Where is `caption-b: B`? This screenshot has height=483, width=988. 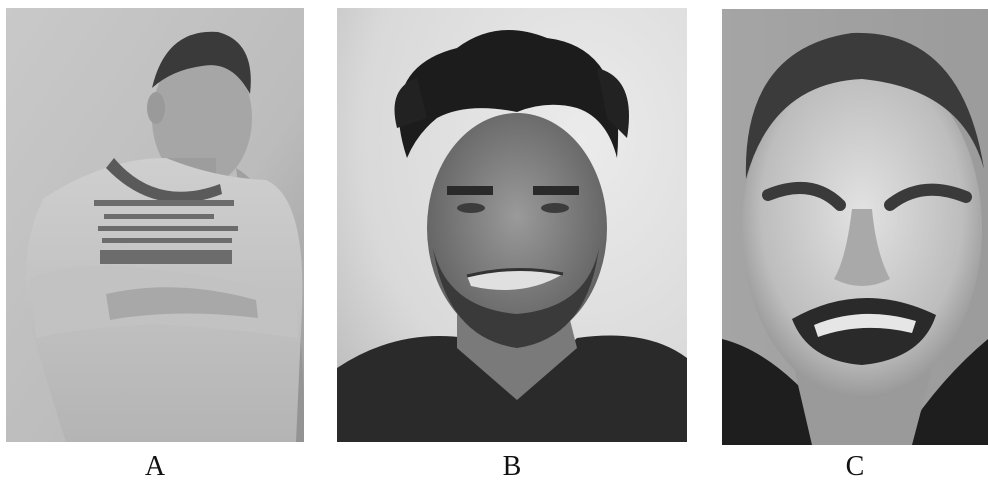 caption-b: B is located at coordinates (512, 466).